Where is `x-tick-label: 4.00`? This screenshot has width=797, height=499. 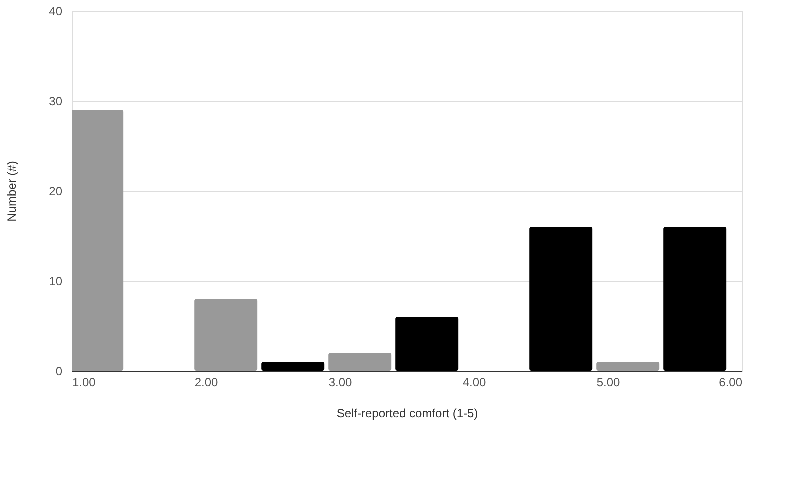 x-tick-label: 4.00 is located at coordinates (474, 383).